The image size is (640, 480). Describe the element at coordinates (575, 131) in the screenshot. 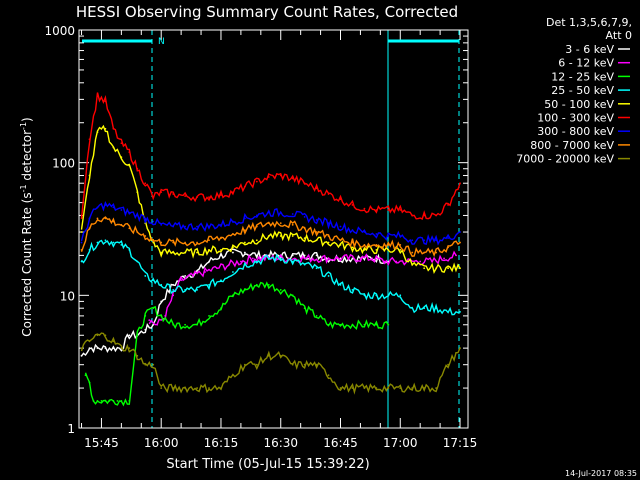

I see `legend-label: 300 - 800 keV` at that location.